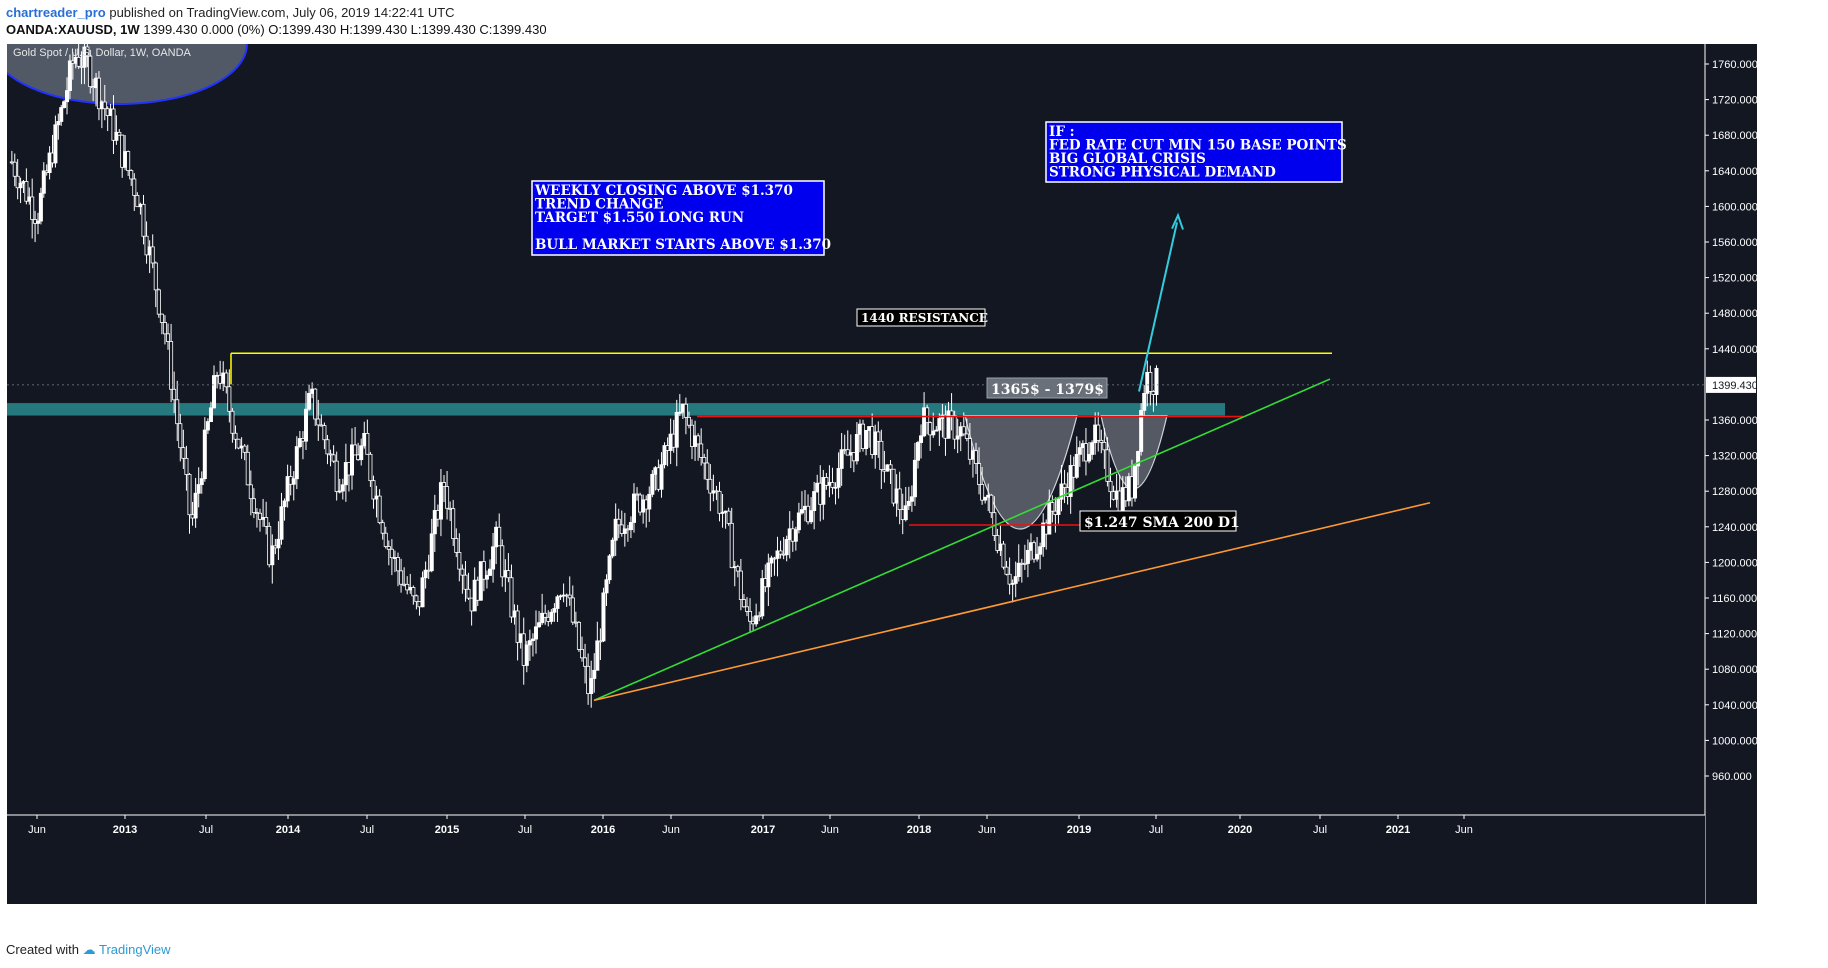 This screenshot has width=1828, height=968. What do you see at coordinates (288, 830) in the screenshot?
I see `time-tick-label: 2014` at bounding box center [288, 830].